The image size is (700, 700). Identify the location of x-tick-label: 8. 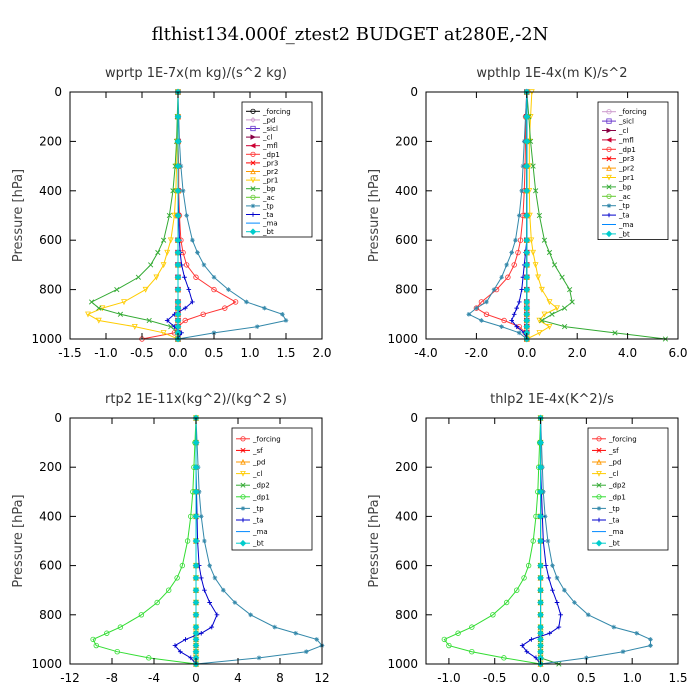
(280, 678).